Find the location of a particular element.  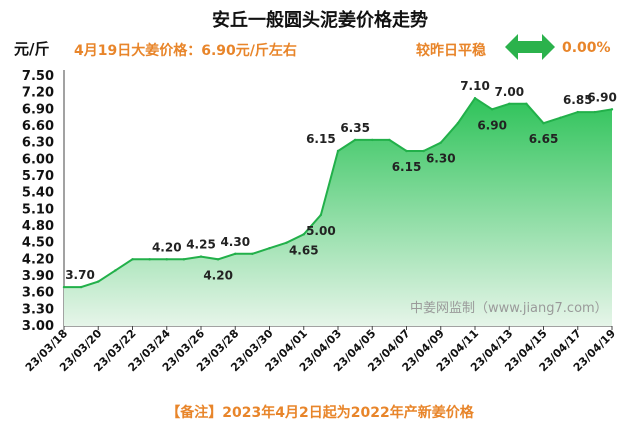

price-headline: 4月19日大姜价格：6.90元/斤左右 is located at coordinates (185, 51).